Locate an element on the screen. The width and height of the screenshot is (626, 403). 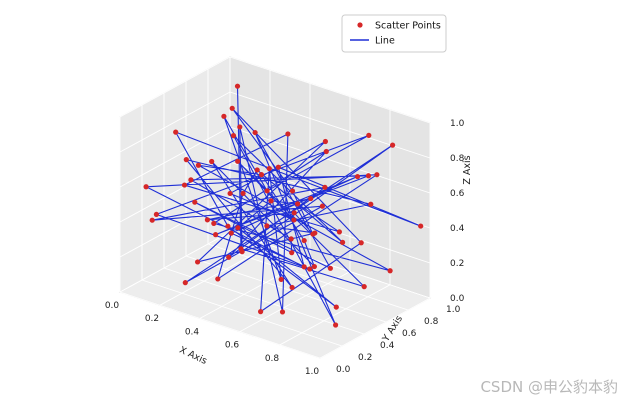
legend-line-label: Line is located at coordinates (385, 41).